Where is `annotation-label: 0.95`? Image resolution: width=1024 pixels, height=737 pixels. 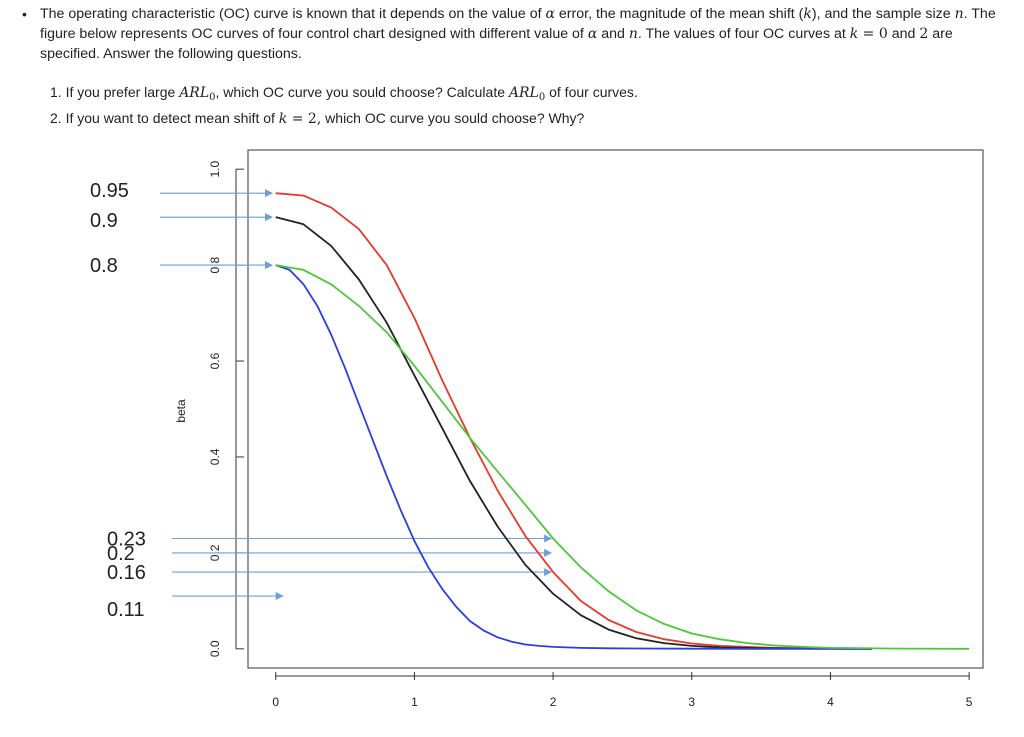
annotation-label: 0.95 is located at coordinates (109, 191).